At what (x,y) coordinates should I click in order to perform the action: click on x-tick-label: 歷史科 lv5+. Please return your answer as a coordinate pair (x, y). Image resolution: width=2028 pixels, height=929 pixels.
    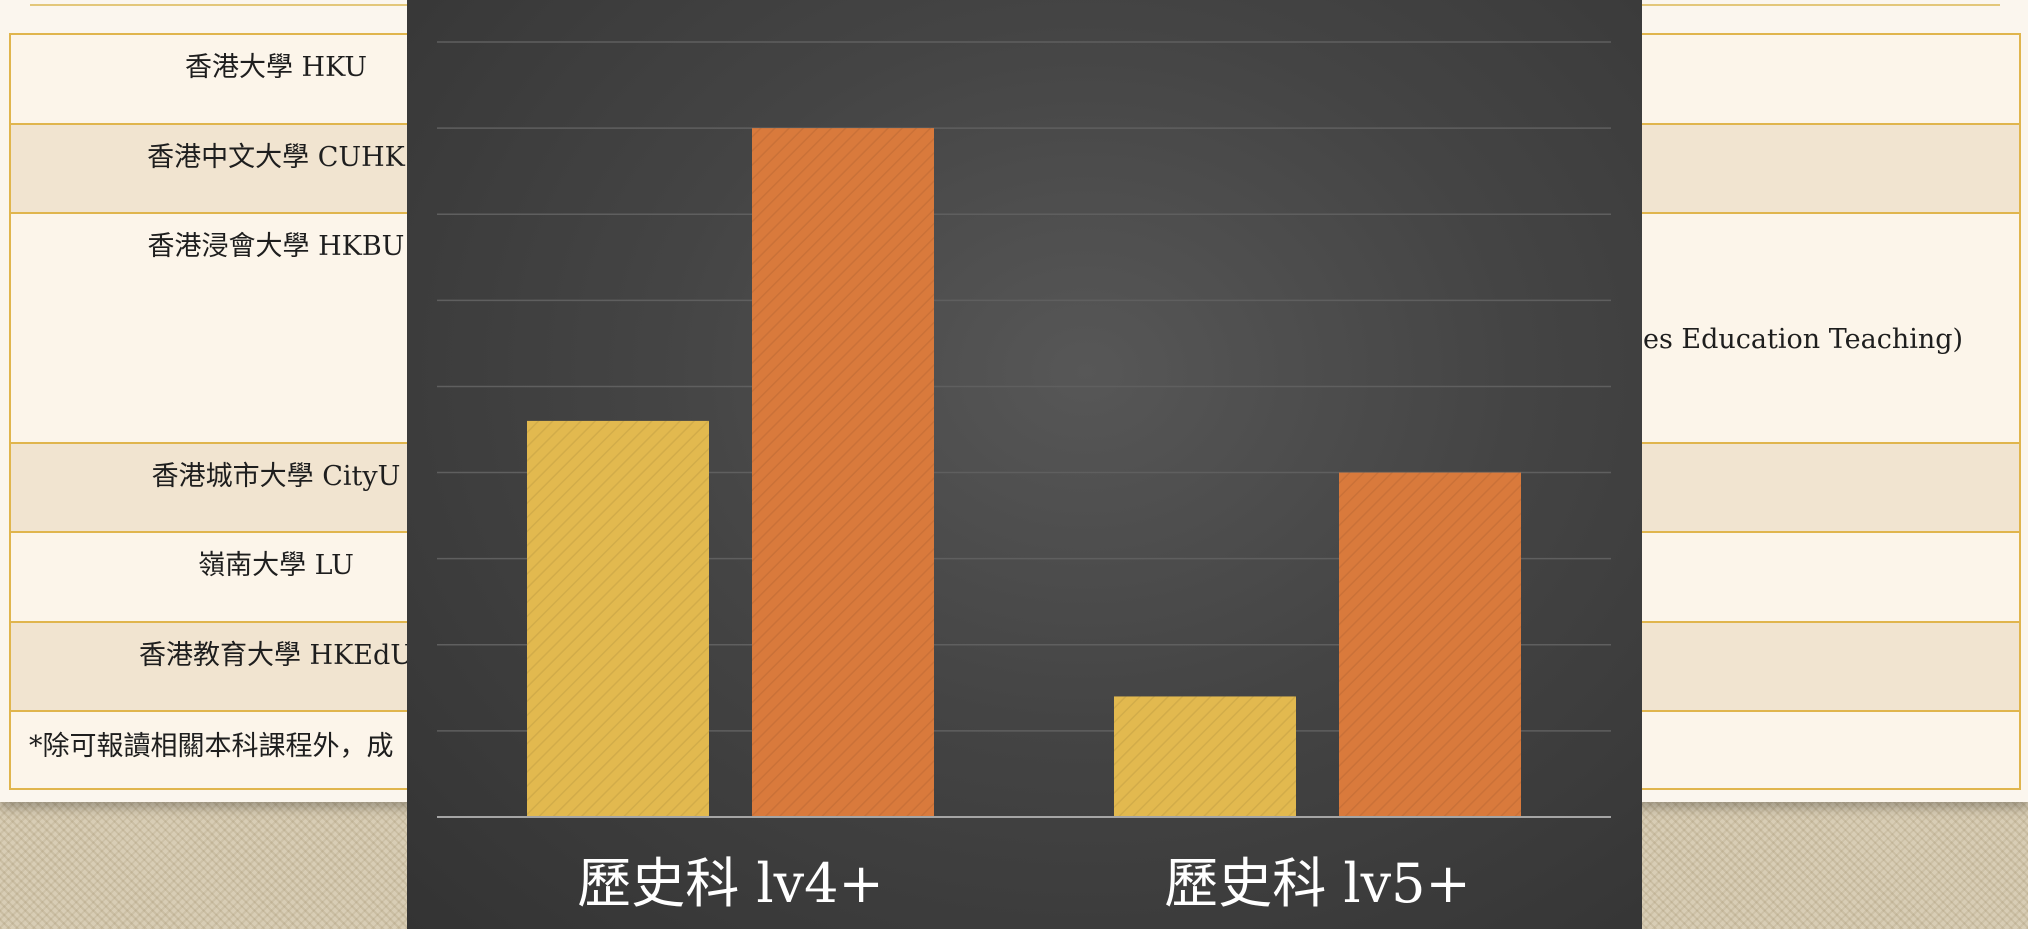
    Looking at the image, I should click on (1317, 883).